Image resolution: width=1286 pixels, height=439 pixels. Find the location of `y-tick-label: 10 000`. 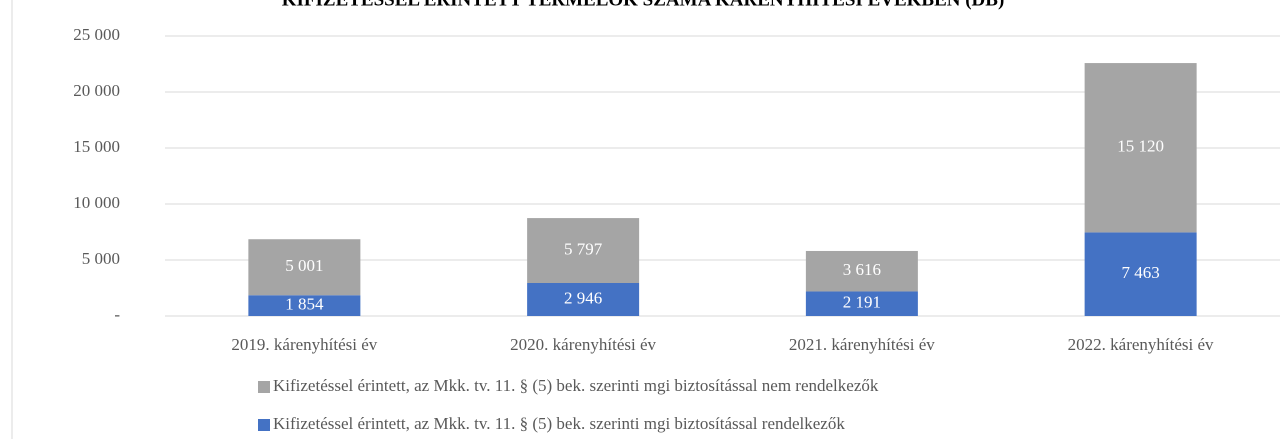

y-tick-label: 10 000 is located at coordinates (96, 202).